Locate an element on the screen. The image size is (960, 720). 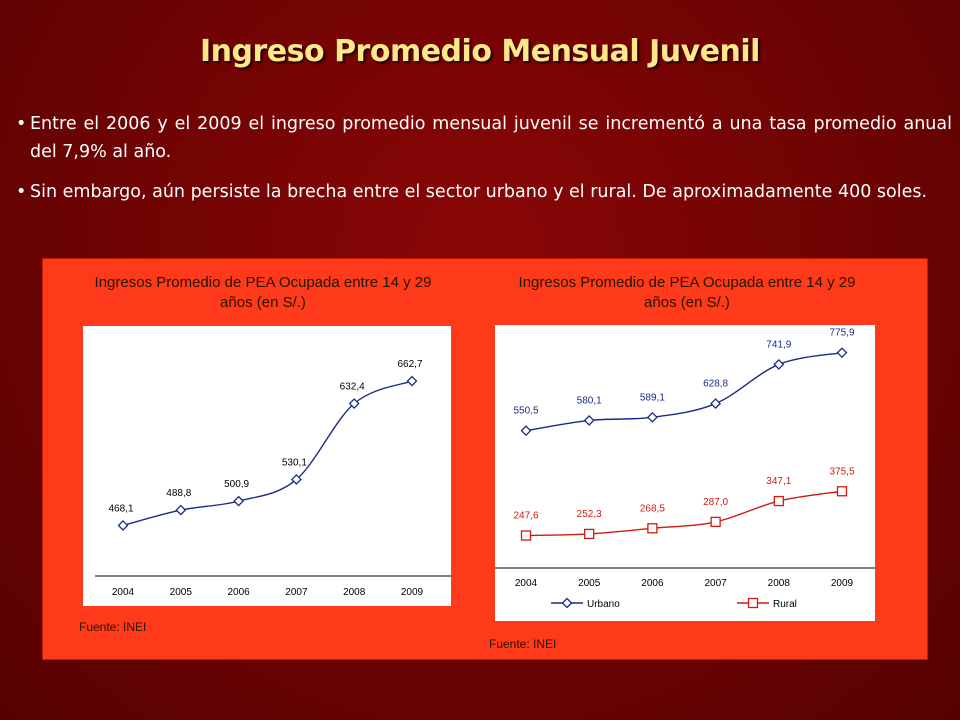
chart2-data-label-urbano: 550,5 is located at coordinates (525, 411).